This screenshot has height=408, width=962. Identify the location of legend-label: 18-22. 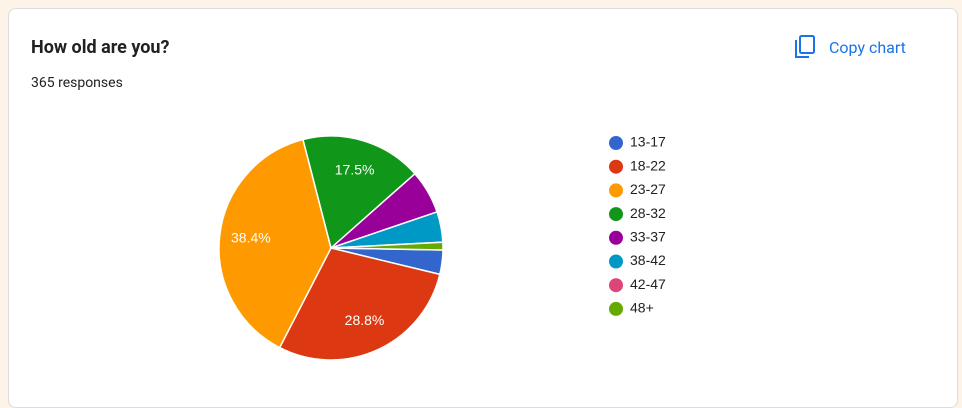
(648, 165).